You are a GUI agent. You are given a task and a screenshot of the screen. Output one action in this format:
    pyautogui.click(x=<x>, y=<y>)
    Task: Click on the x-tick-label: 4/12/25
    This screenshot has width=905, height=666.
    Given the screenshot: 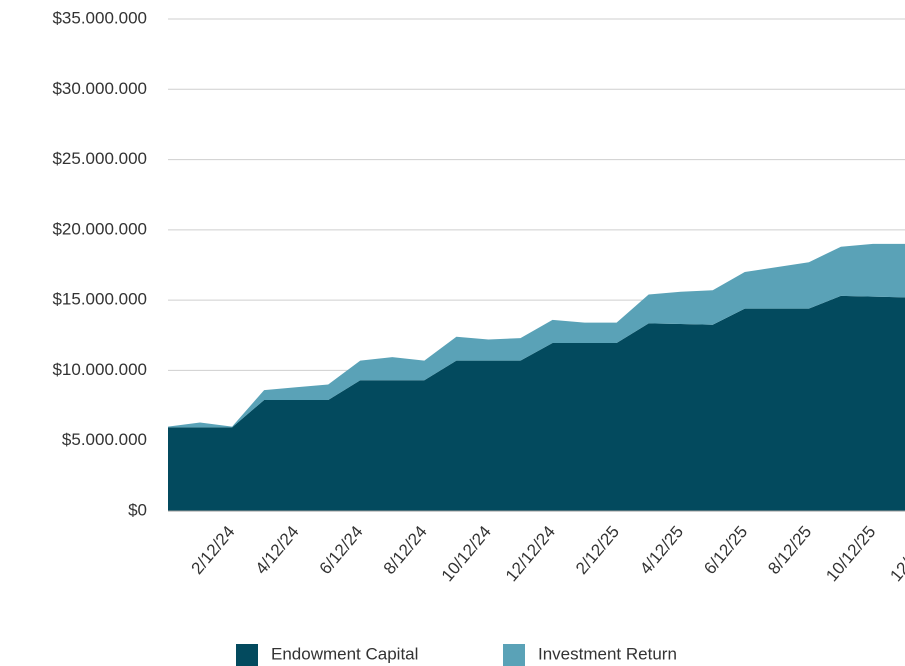 What is the action you would take?
    pyautogui.click(x=661, y=550)
    